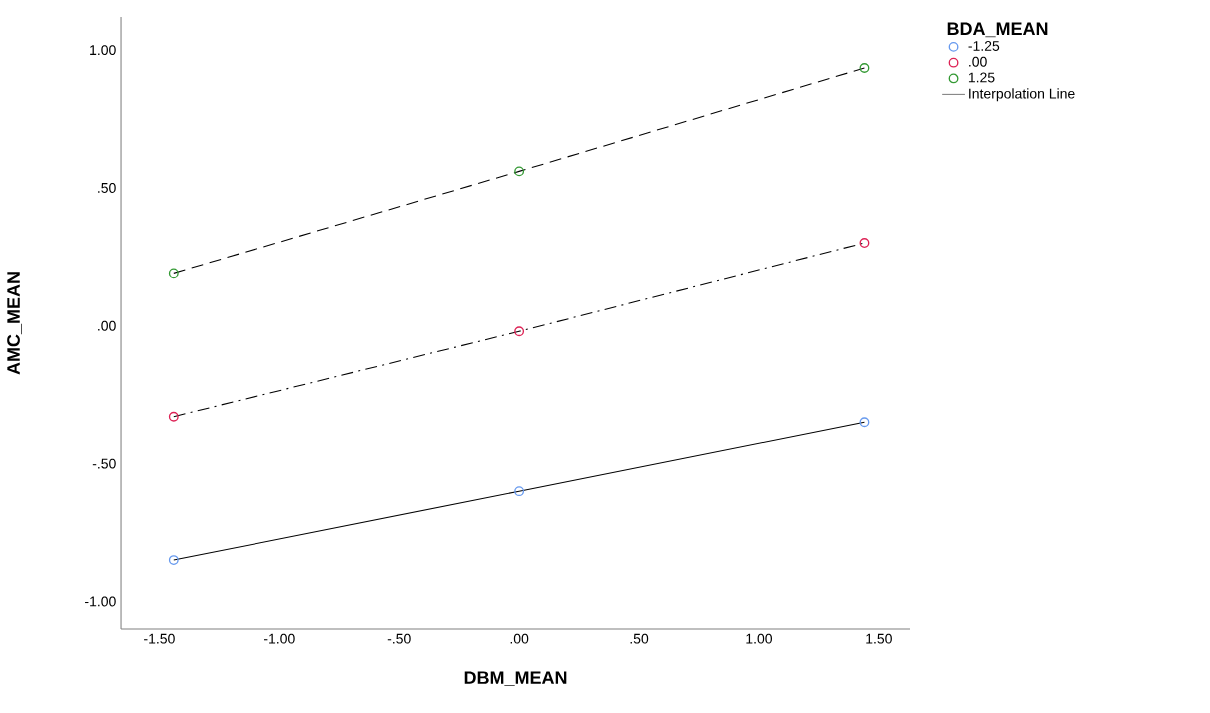  What do you see at coordinates (100, 601) in the screenshot?
I see `y-tick-label: -1.00` at bounding box center [100, 601].